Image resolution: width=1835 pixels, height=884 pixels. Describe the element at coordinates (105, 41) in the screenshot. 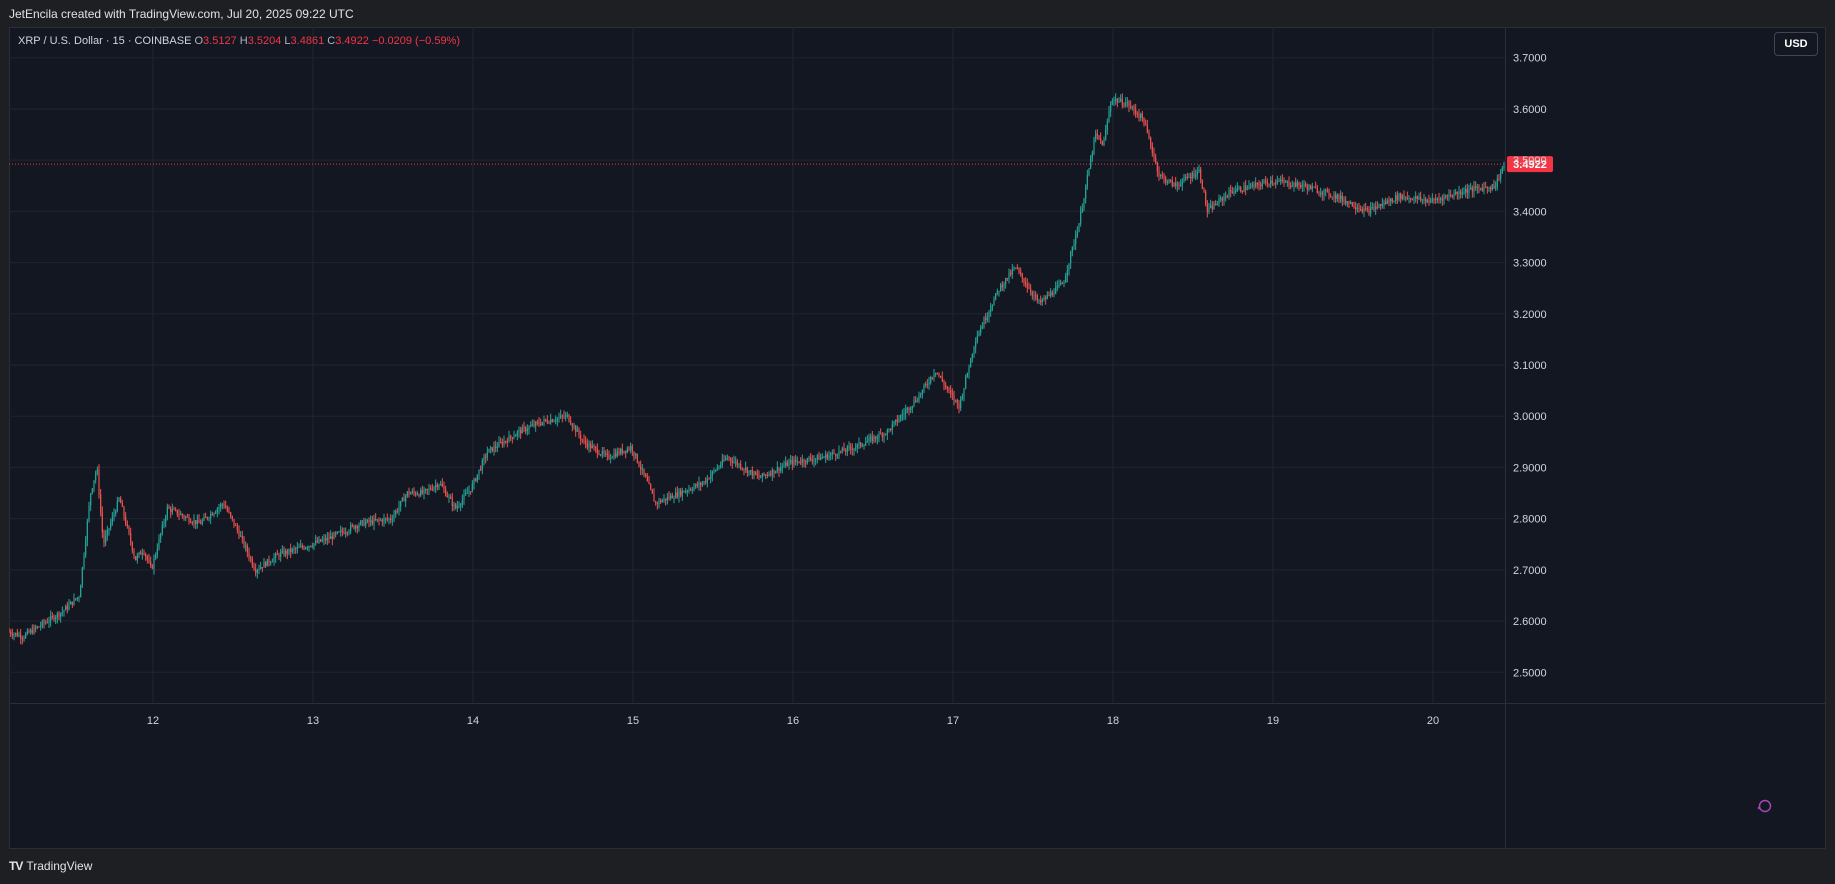

I see `symbol-label: XRP / U.S. Dollar · 15 · COINBASE` at that location.